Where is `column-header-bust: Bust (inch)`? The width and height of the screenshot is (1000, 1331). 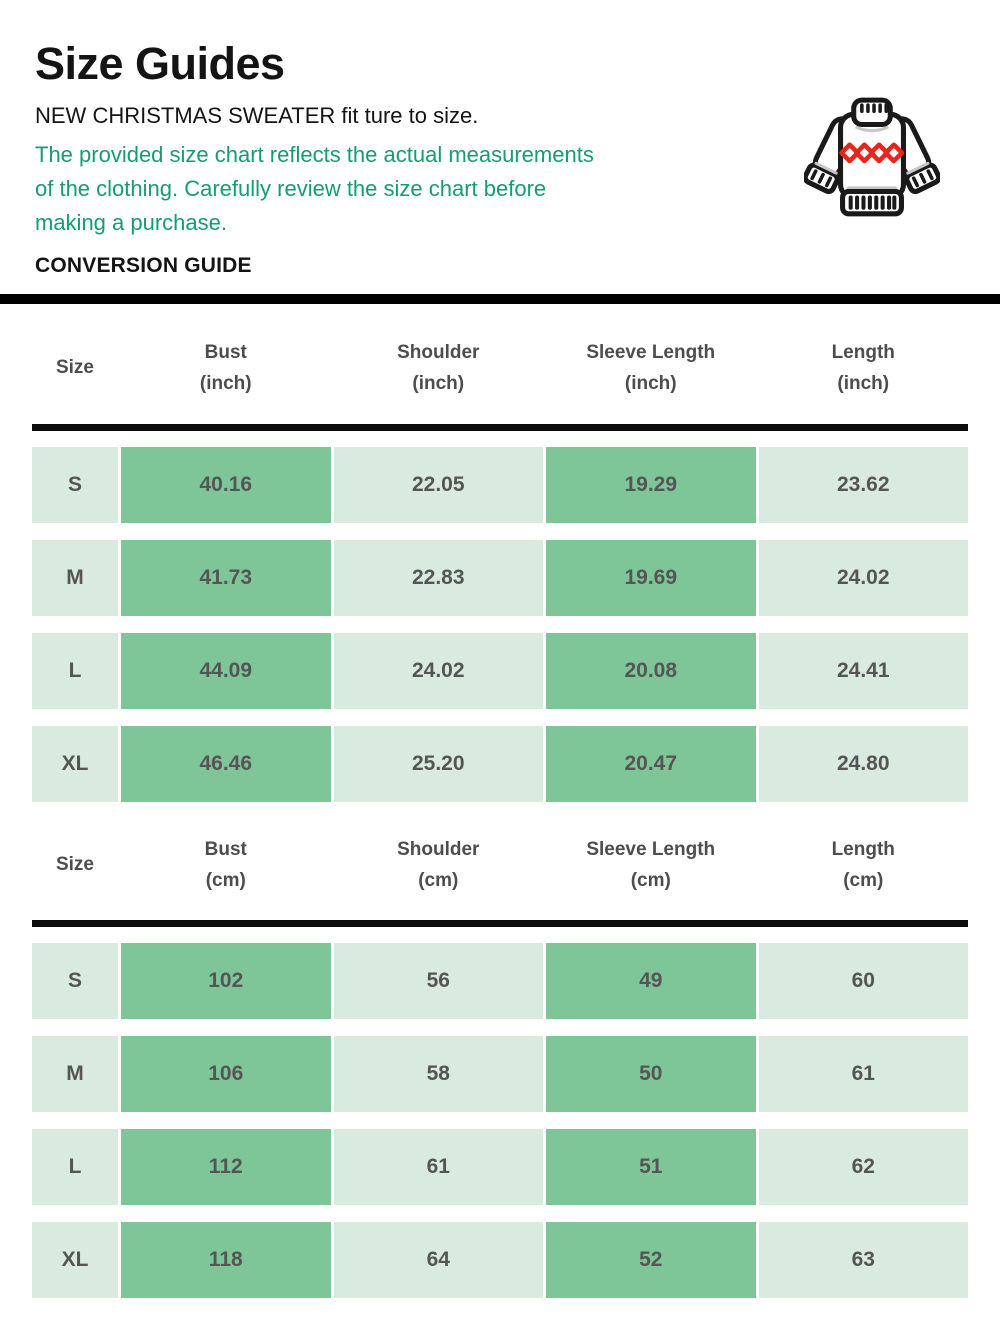 column-header-bust: Bust (inch) is located at coordinates (226, 368).